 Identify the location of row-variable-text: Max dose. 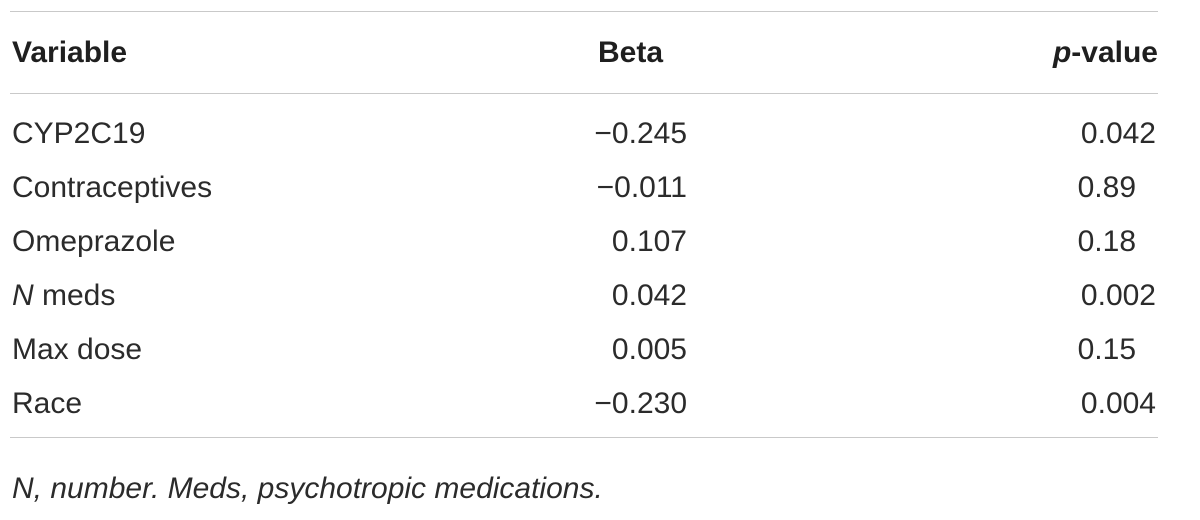
(77, 349).